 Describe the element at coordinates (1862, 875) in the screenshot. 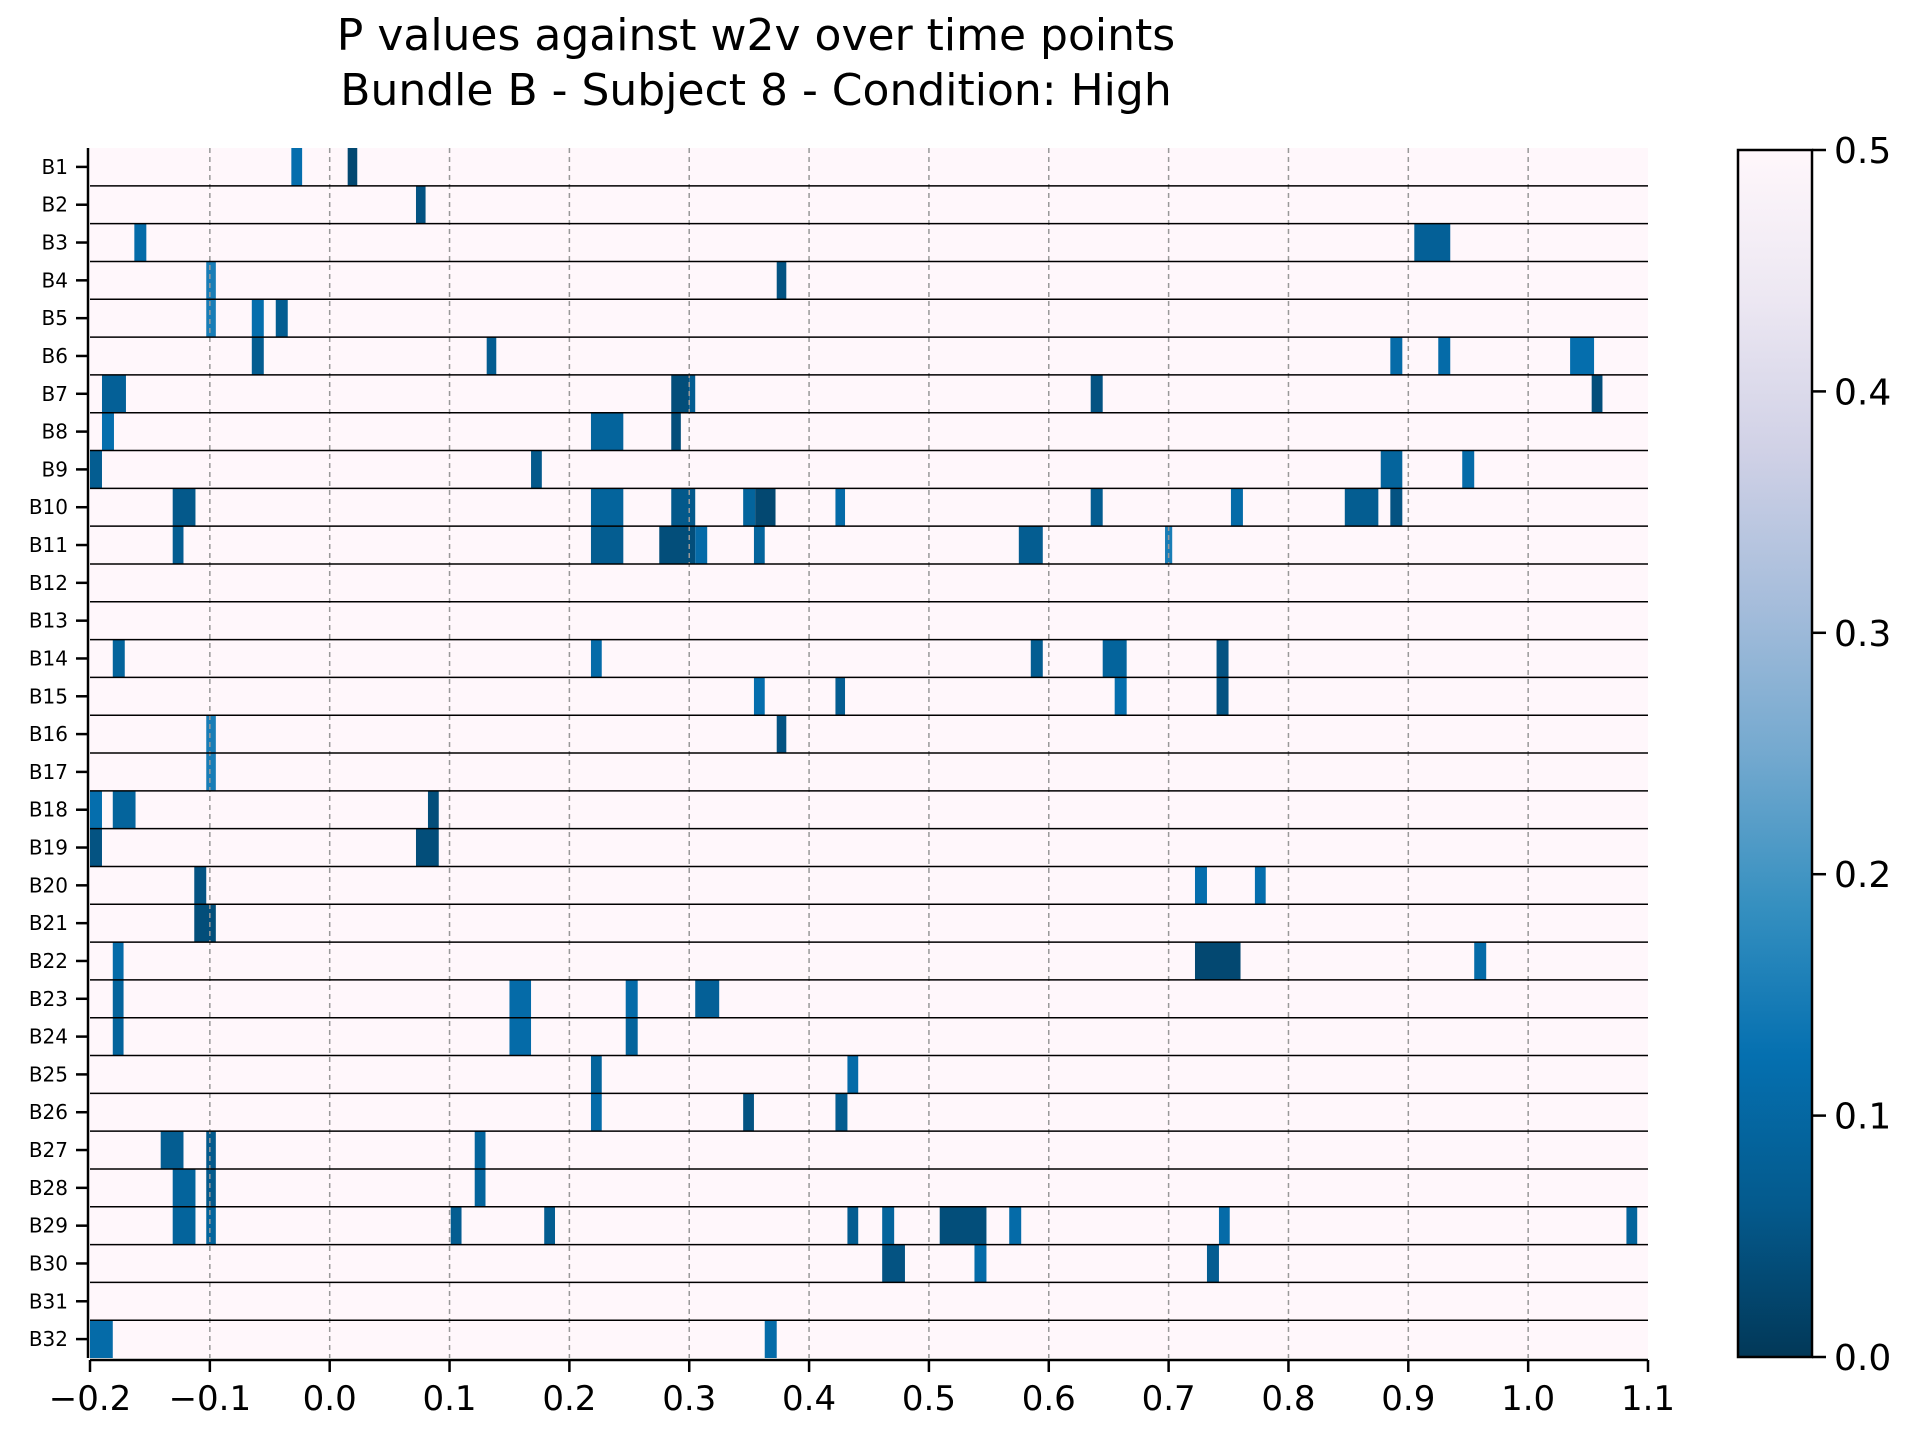

I see `colorbar-tick-label: 0.2` at that location.